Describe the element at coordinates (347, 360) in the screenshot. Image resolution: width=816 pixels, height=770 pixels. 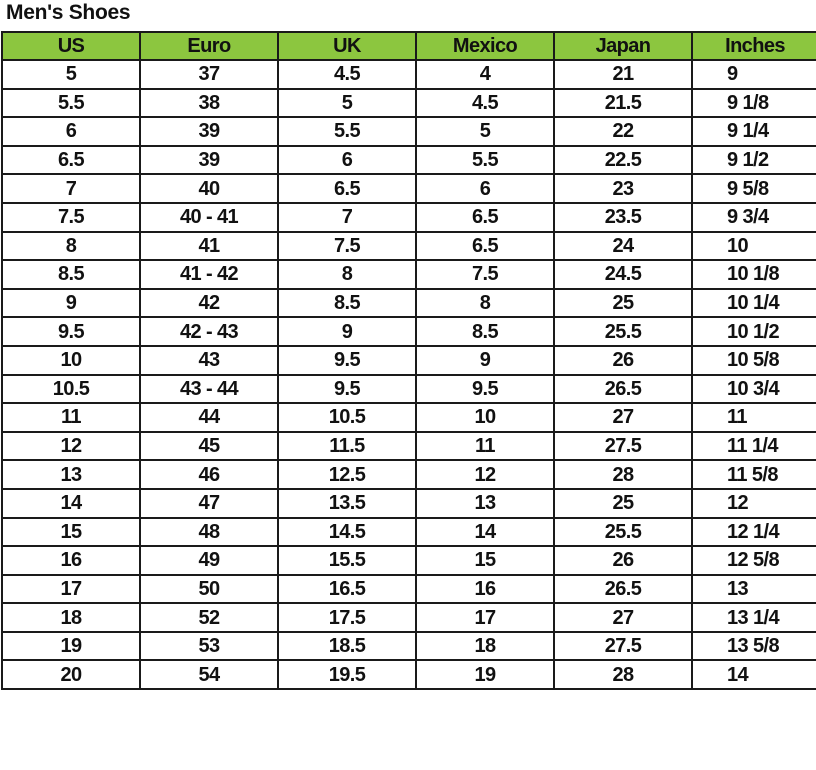
I see `cell-uk: 9.5` at that location.